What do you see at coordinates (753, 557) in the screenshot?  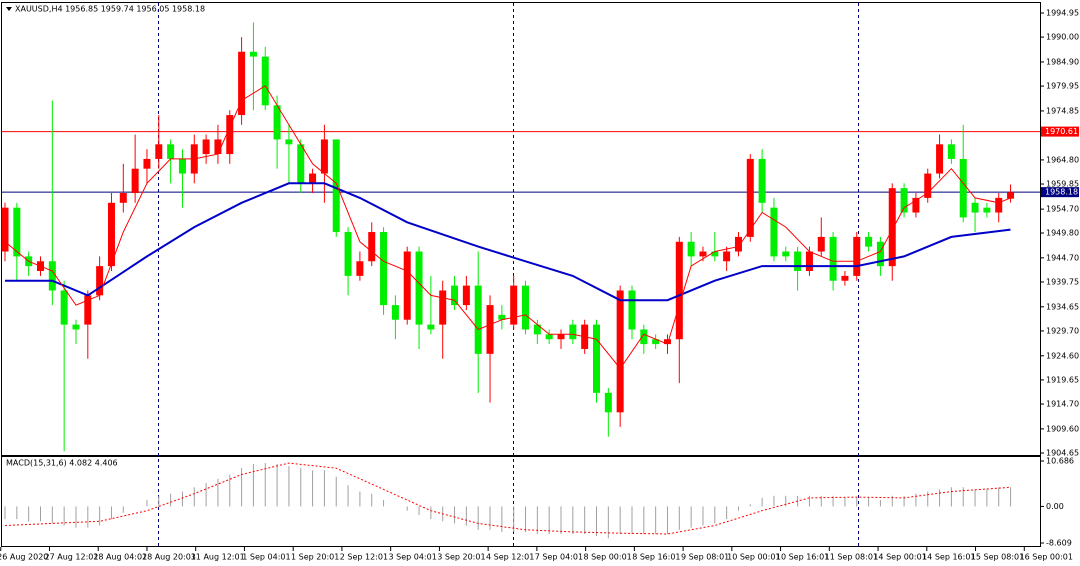 I see `x-tick-label: 10 Sep 00:01` at bounding box center [753, 557].